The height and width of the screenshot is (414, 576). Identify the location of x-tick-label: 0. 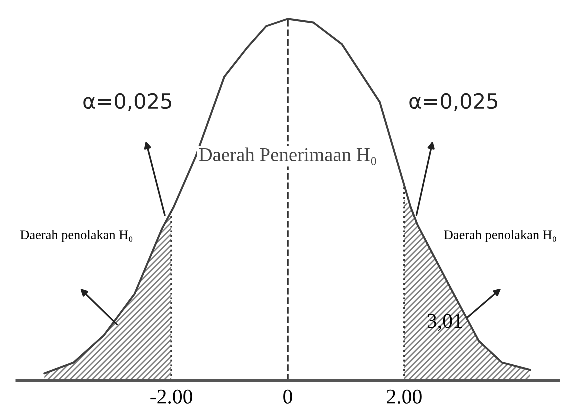
(288, 397).